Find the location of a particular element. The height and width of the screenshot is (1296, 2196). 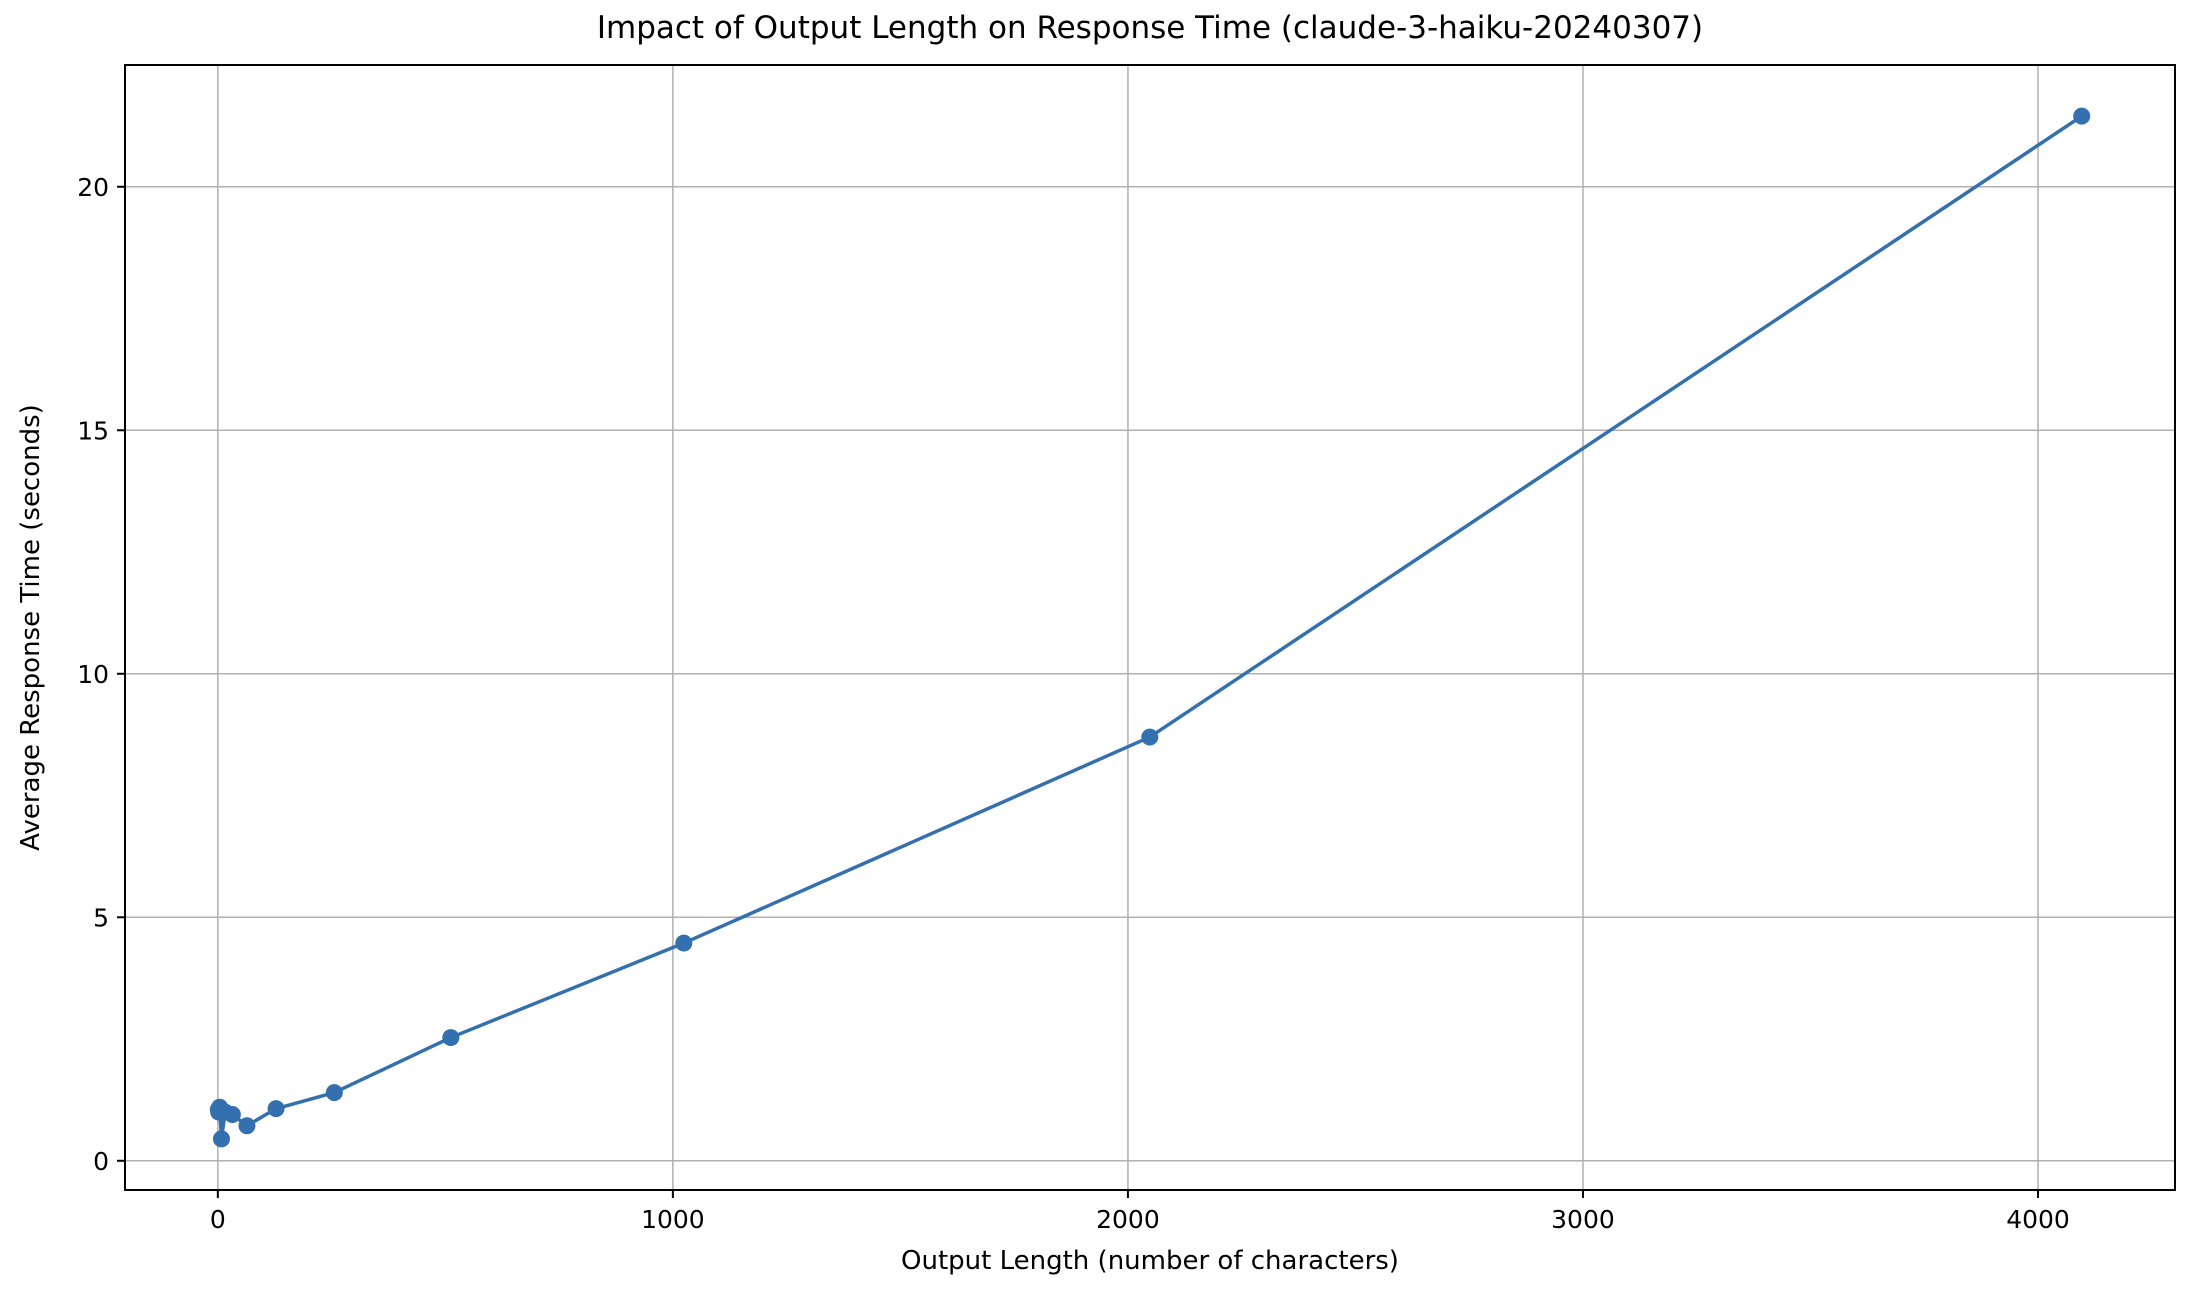

y-tick-label: 0 is located at coordinates (101, 1161).